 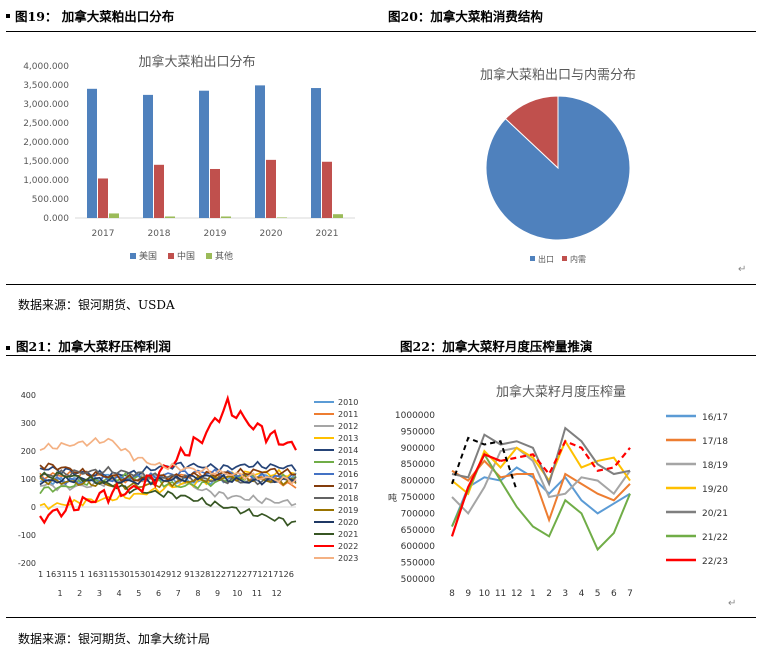 What do you see at coordinates (546, 259) in the screenshot?
I see `legend-label: 出口` at bounding box center [546, 259].